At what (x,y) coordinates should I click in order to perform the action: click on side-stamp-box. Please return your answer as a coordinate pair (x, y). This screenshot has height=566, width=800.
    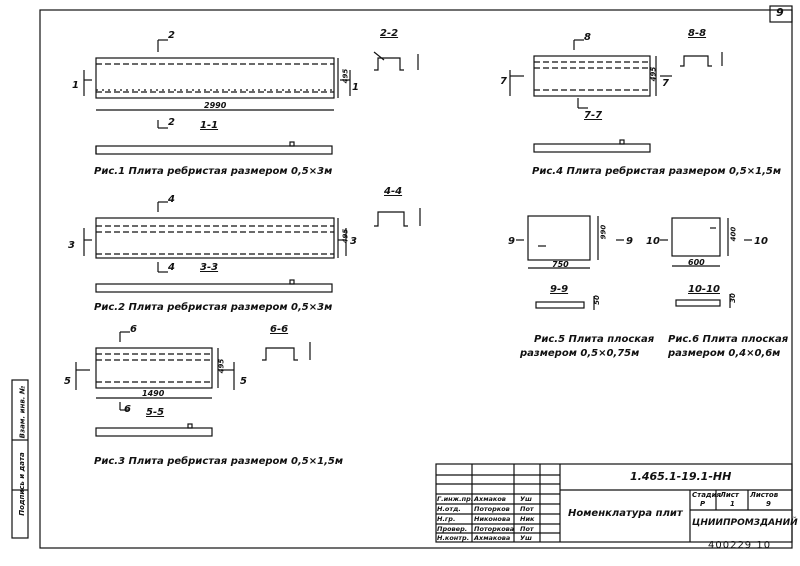
    Looking at the image, I should click on (20, 459).